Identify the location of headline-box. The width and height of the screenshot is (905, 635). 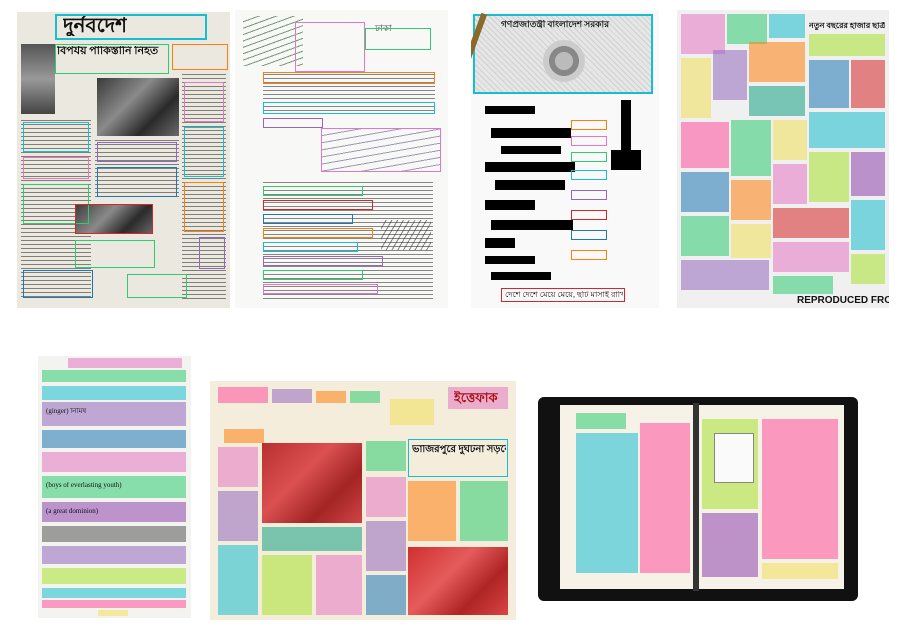
(112, 59).